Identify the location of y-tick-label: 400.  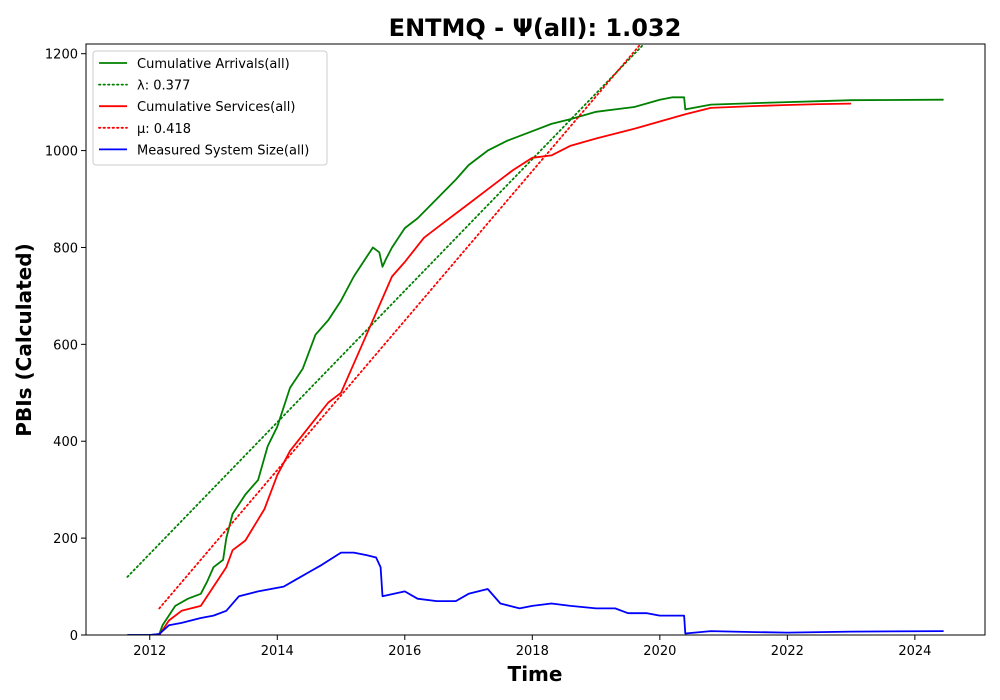
(65, 442).